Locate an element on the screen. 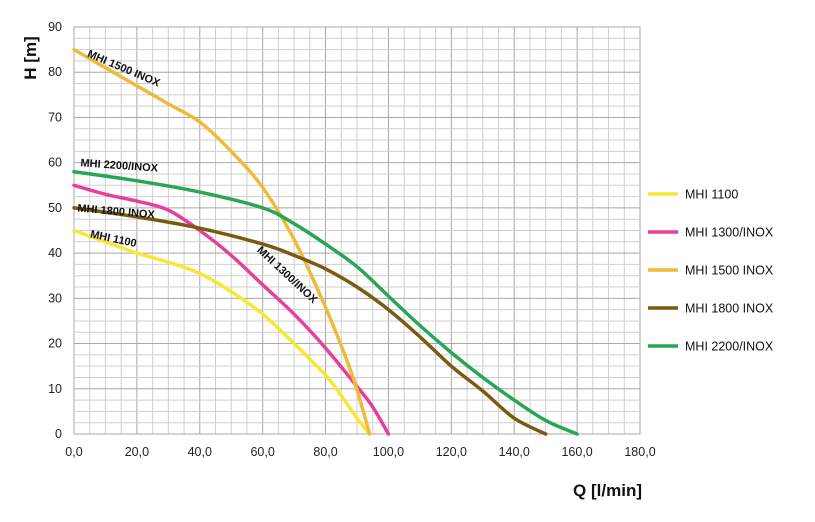  y-tick-label: 30 is located at coordinates (55, 298).